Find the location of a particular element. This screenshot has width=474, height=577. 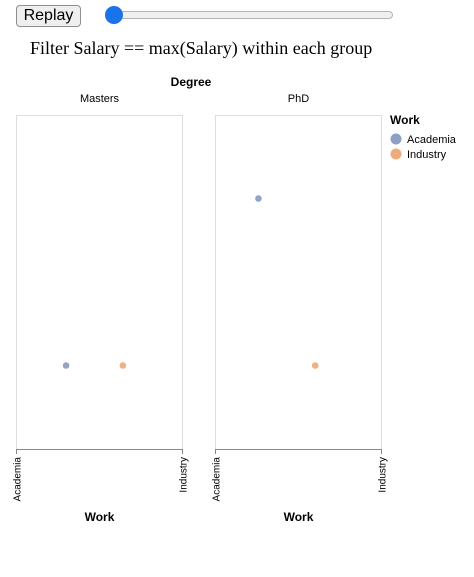

point-phd-industry is located at coordinates (315, 365).